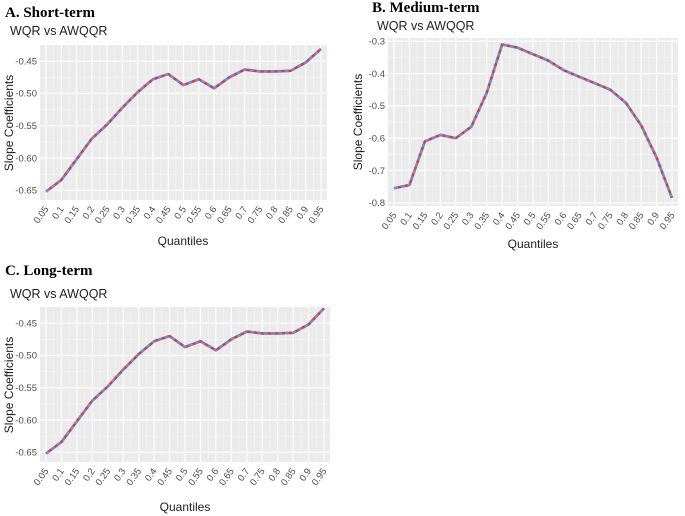 The height and width of the screenshot is (516, 685). What do you see at coordinates (377, 106) in the screenshot?
I see `y-tick-label: -0.5` at bounding box center [377, 106].